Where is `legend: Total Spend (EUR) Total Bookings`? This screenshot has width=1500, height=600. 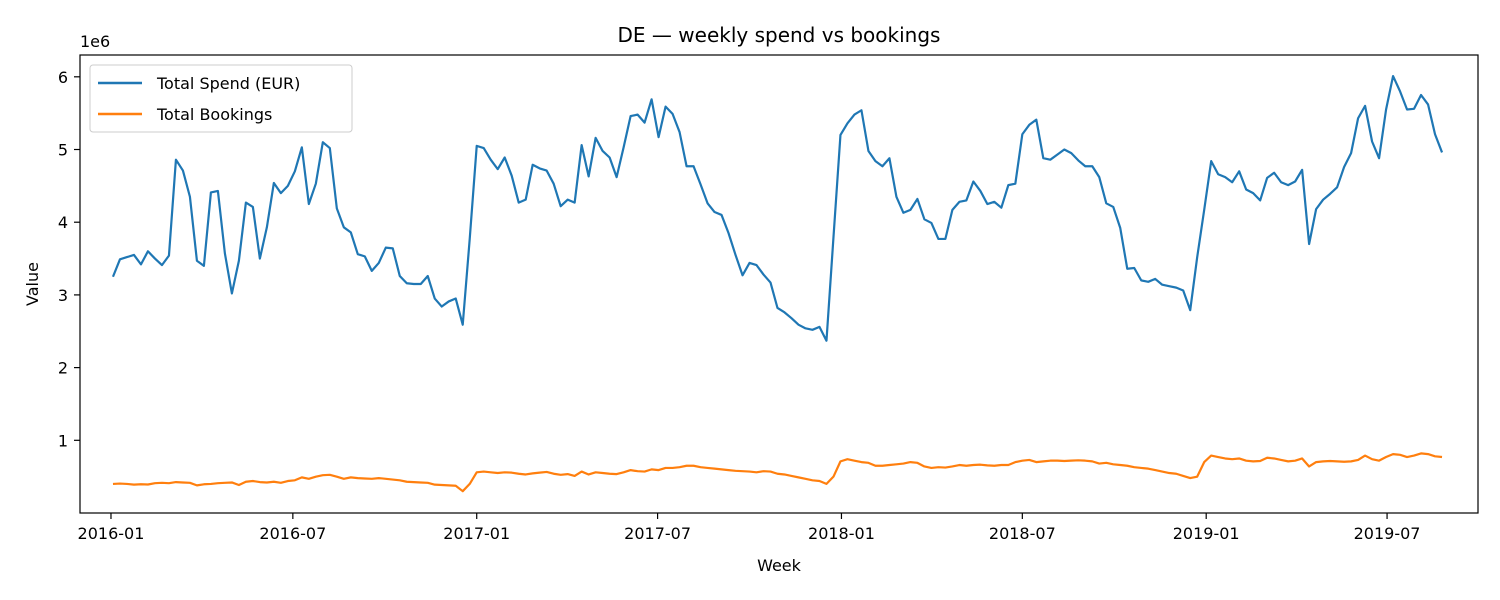 legend: Total Spend (EUR) Total Bookings is located at coordinates (221, 98).